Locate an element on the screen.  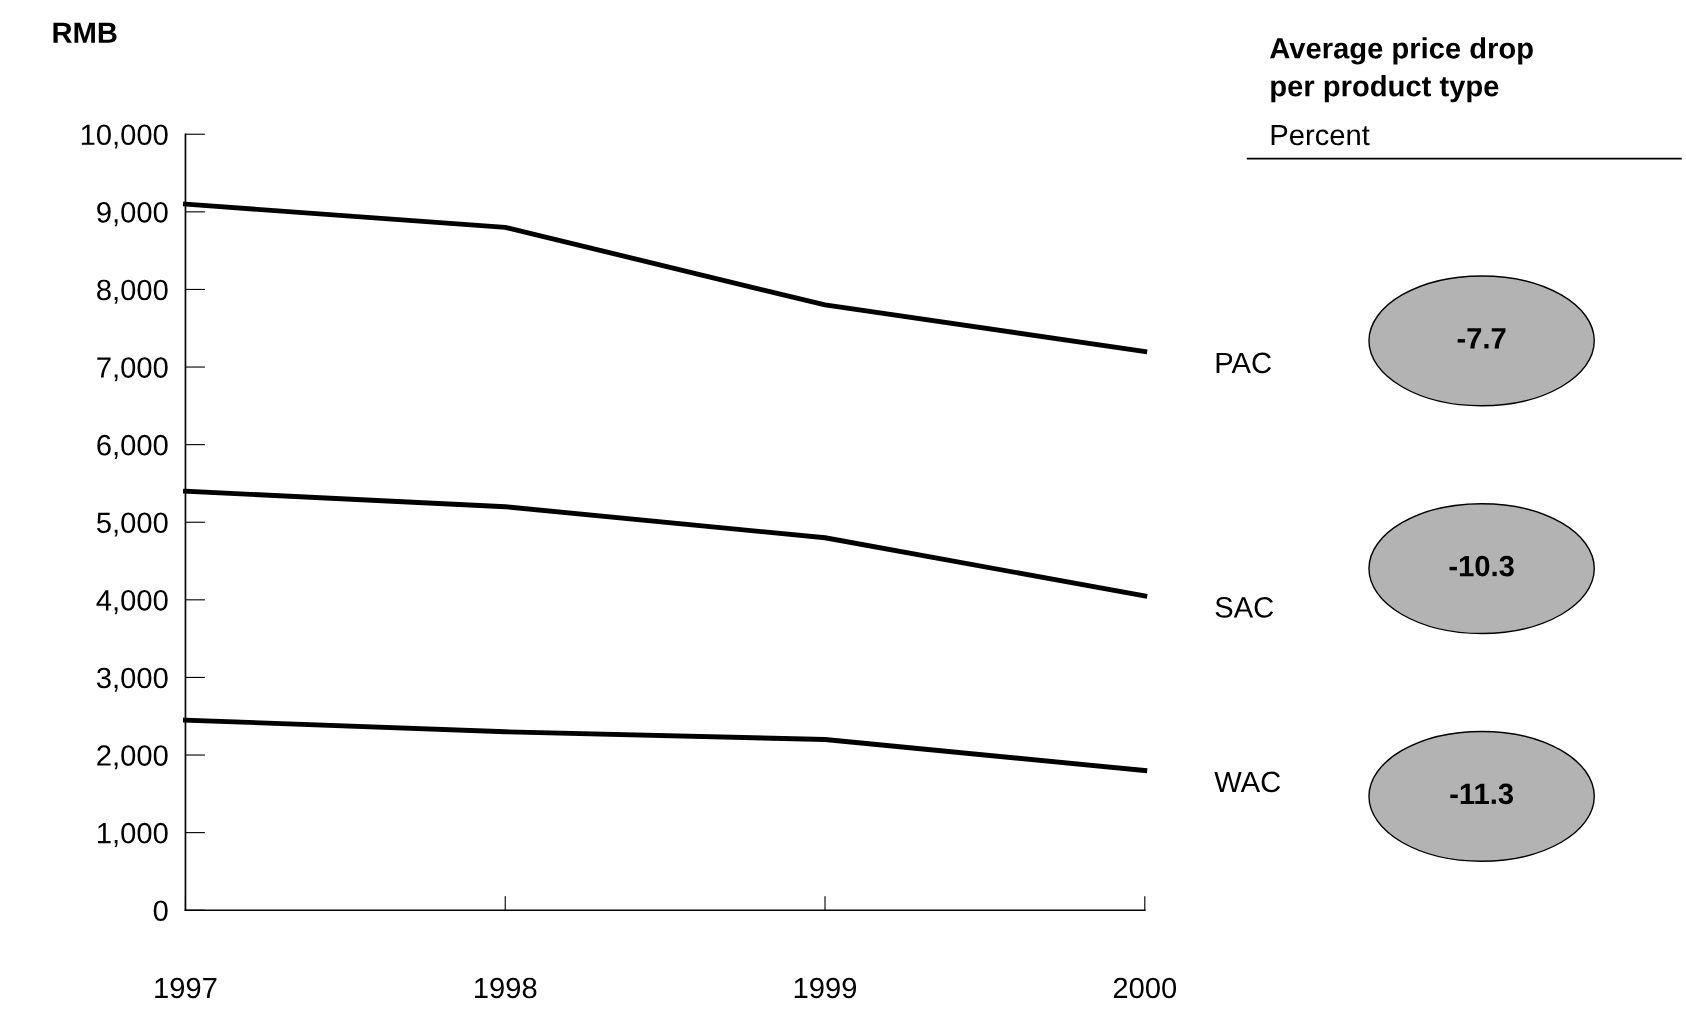
y-tick-label: 2,000 is located at coordinates (132, 757).